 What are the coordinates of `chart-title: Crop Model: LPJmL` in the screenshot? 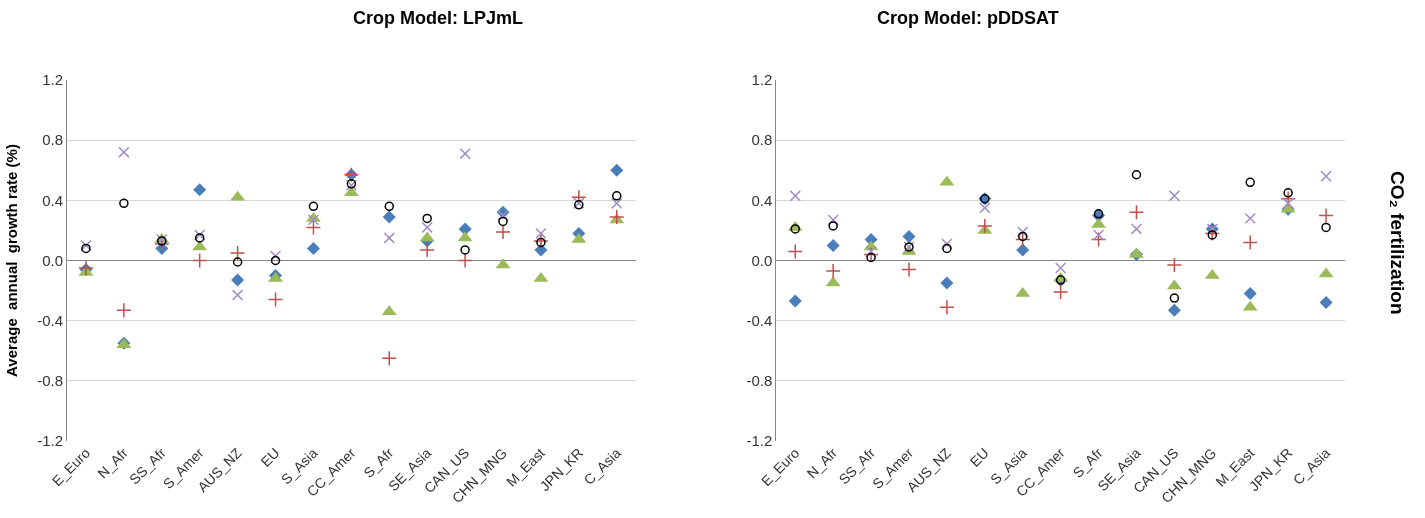 It's located at (438, 18).